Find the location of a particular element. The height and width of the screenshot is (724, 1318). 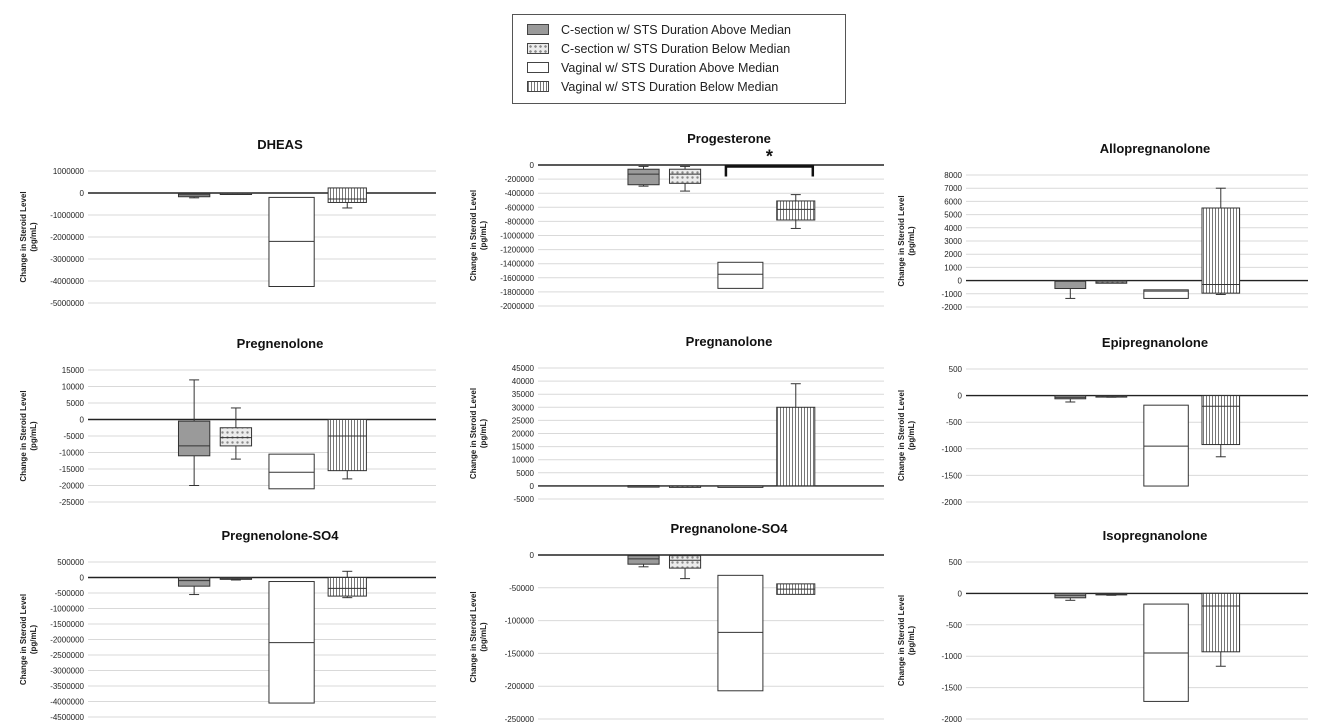

y-tick-label: -1500000 is located at coordinates (67, 624).